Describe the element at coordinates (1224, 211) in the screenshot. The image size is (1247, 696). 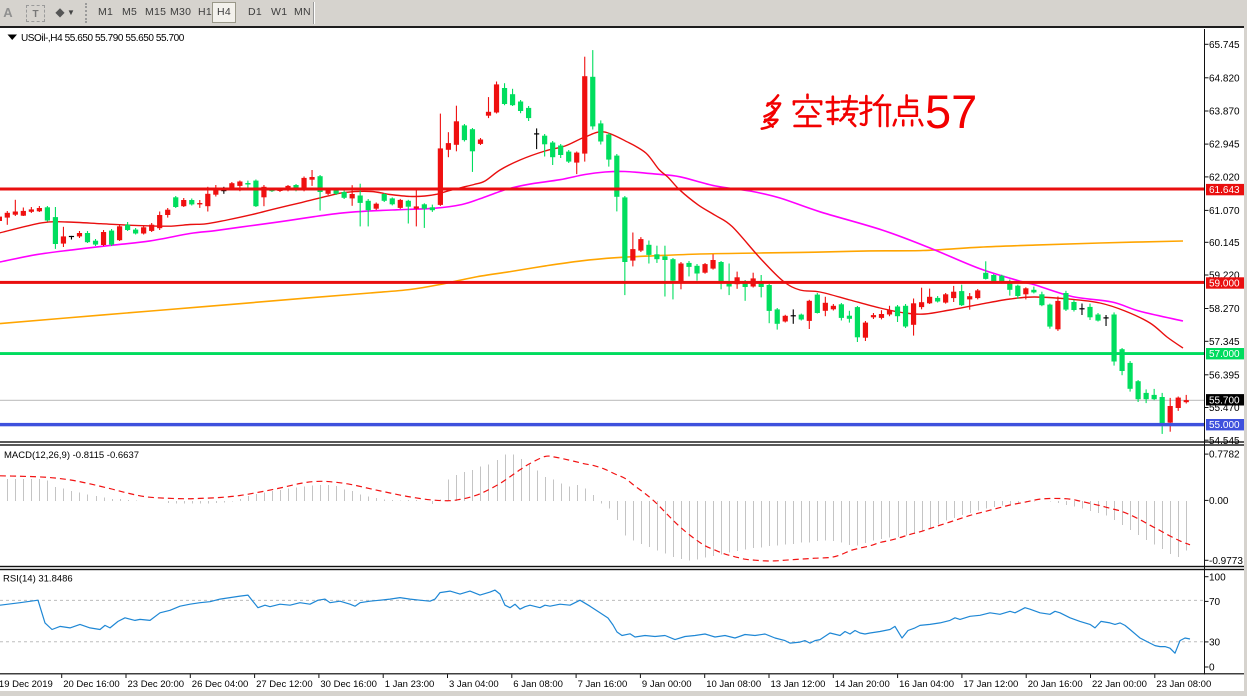
I see `svg-text: 61.070` at that location.